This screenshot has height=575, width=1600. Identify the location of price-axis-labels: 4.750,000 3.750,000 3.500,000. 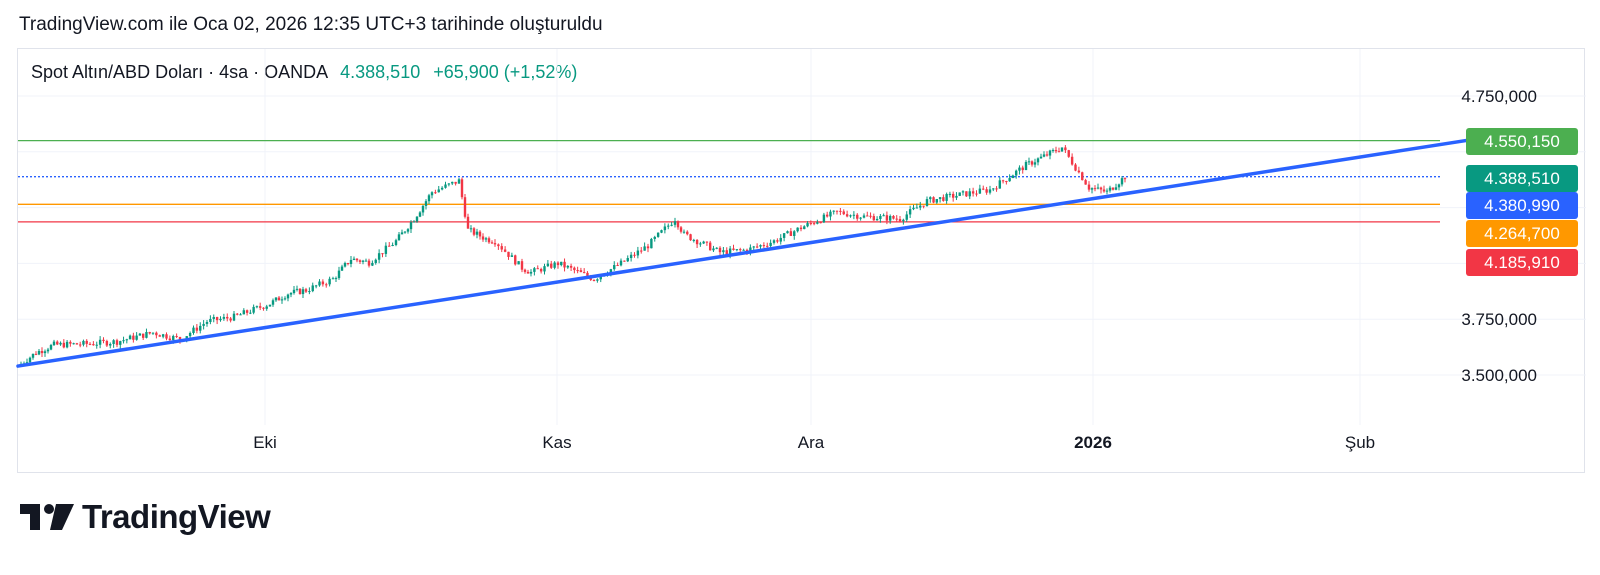
(1499, 236).